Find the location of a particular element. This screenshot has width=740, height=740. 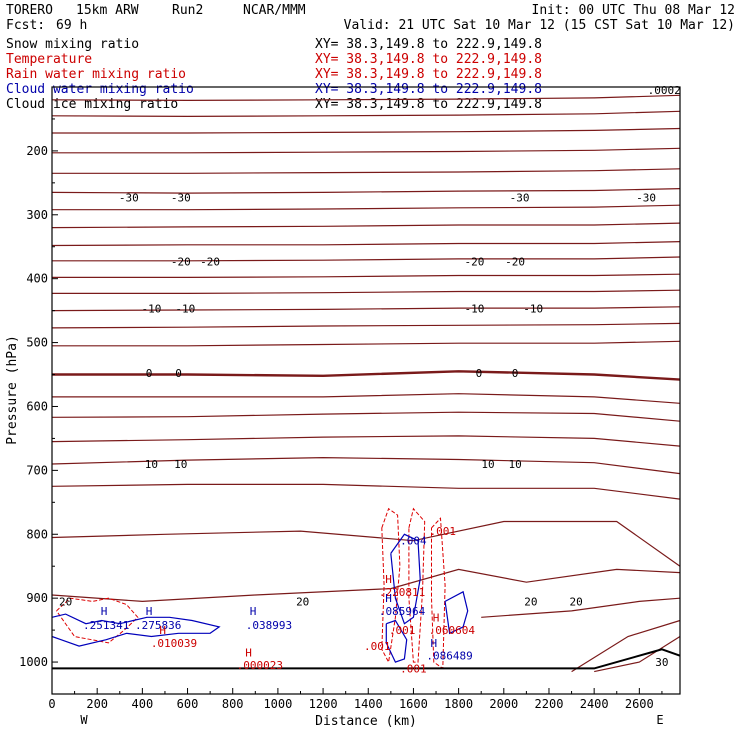

terrain-surface is located at coordinates (366, 659).